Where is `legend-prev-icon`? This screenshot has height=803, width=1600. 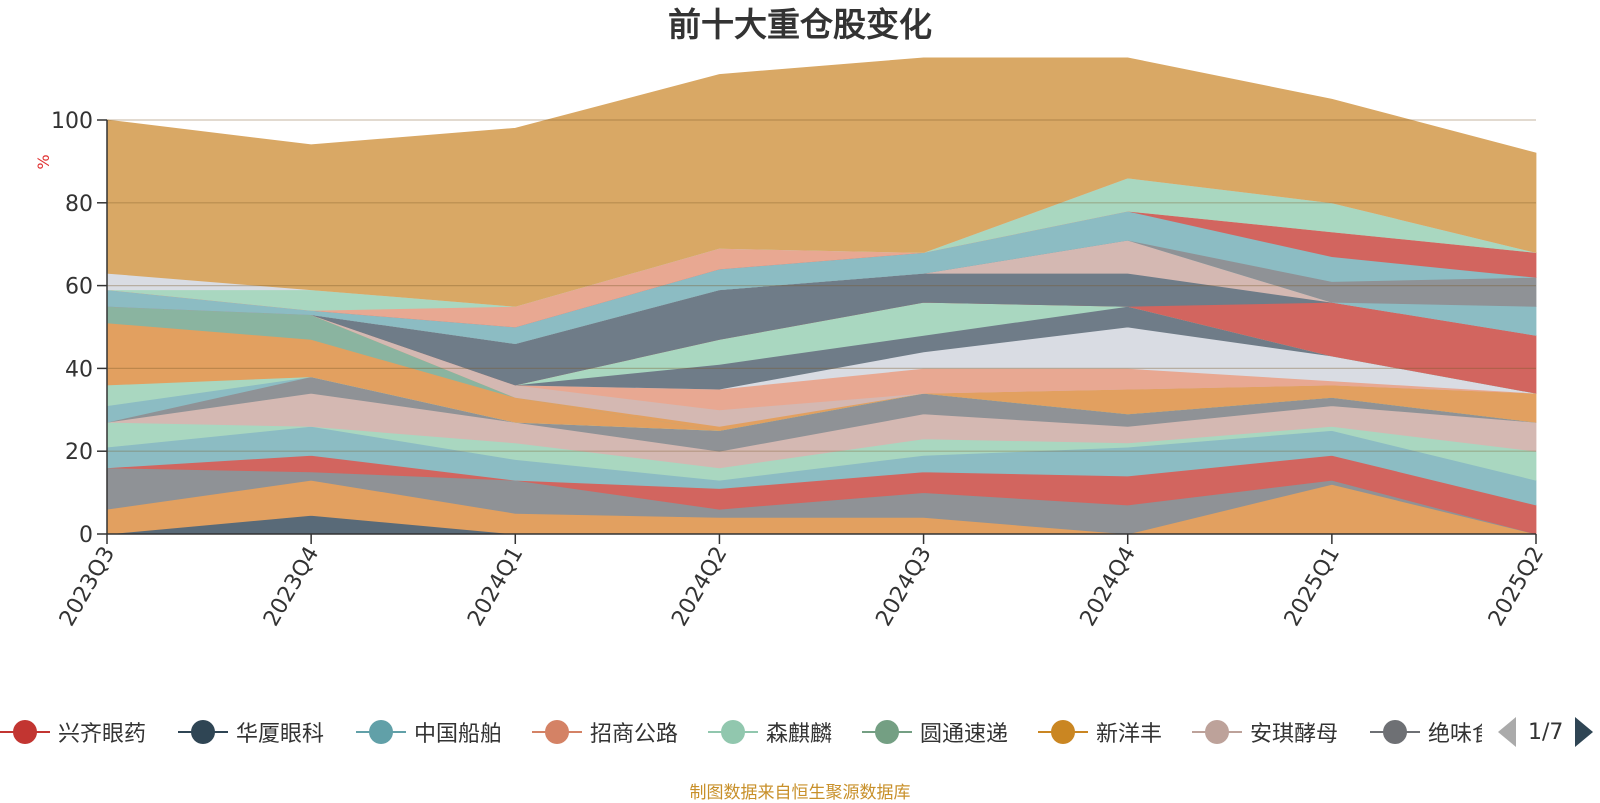
legend-prev-icon is located at coordinates (1507, 732).